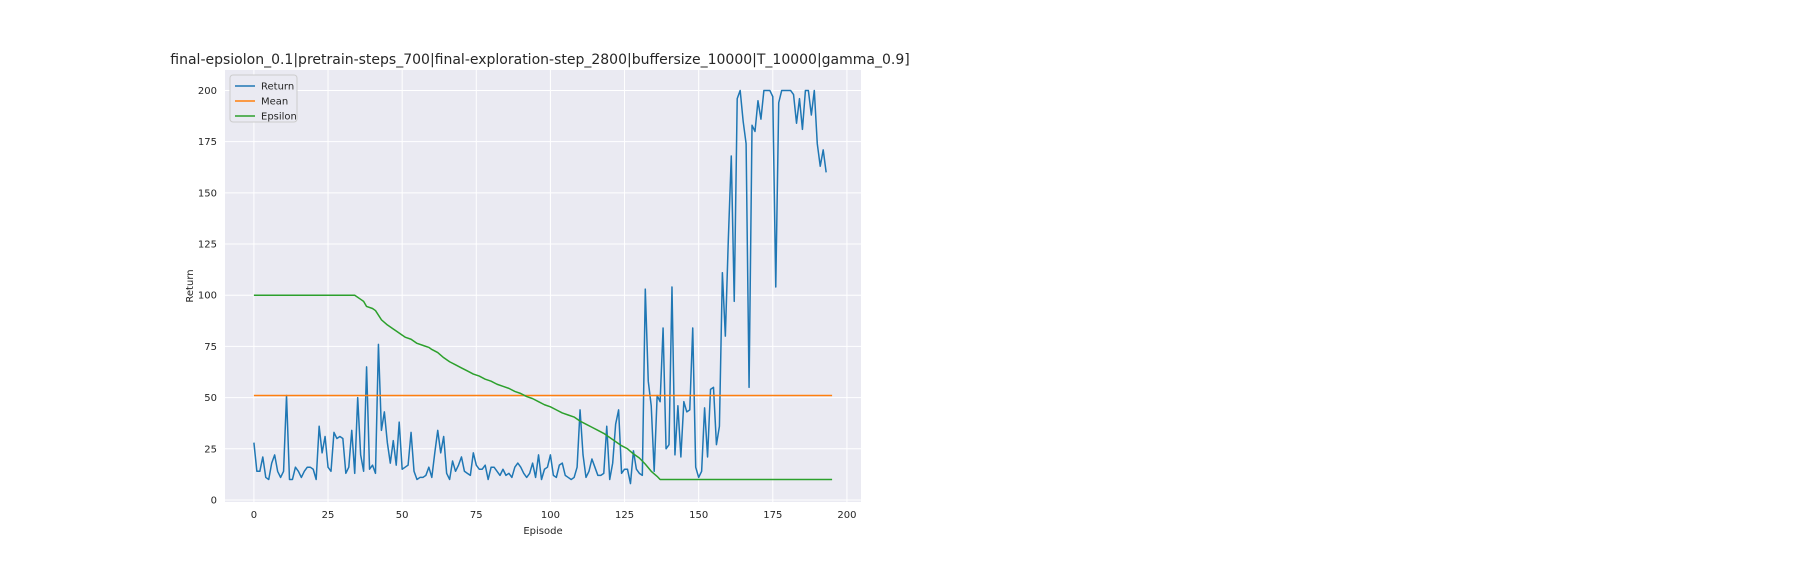 The width and height of the screenshot is (1800, 576). Describe the element at coordinates (214, 500) in the screenshot. I see `y-tick-label: 0` at that location.